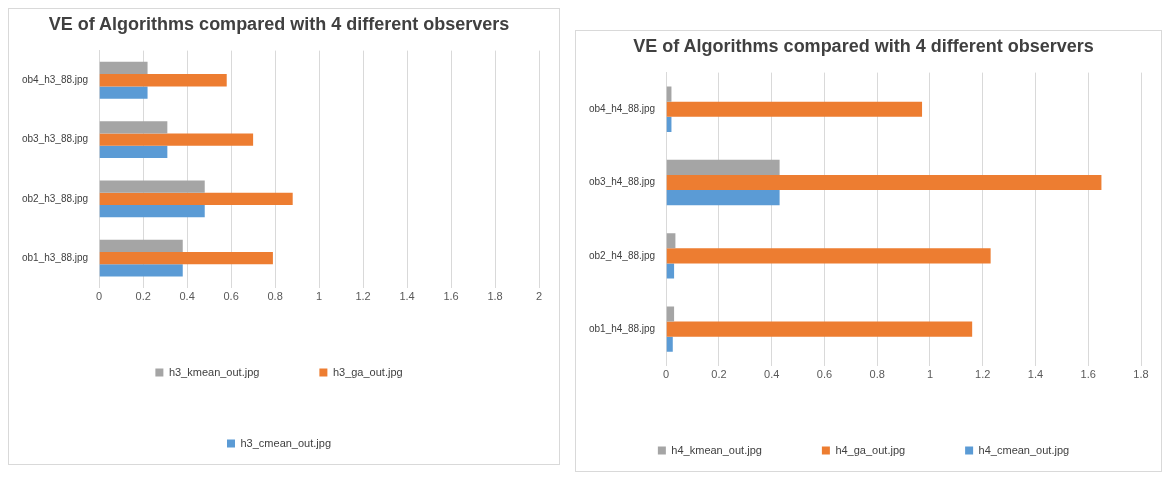  Describe the element at coordinates (622, 108) in the screenshot. I see `y-tick-label: ob4_h4_88.jpg` at that location.